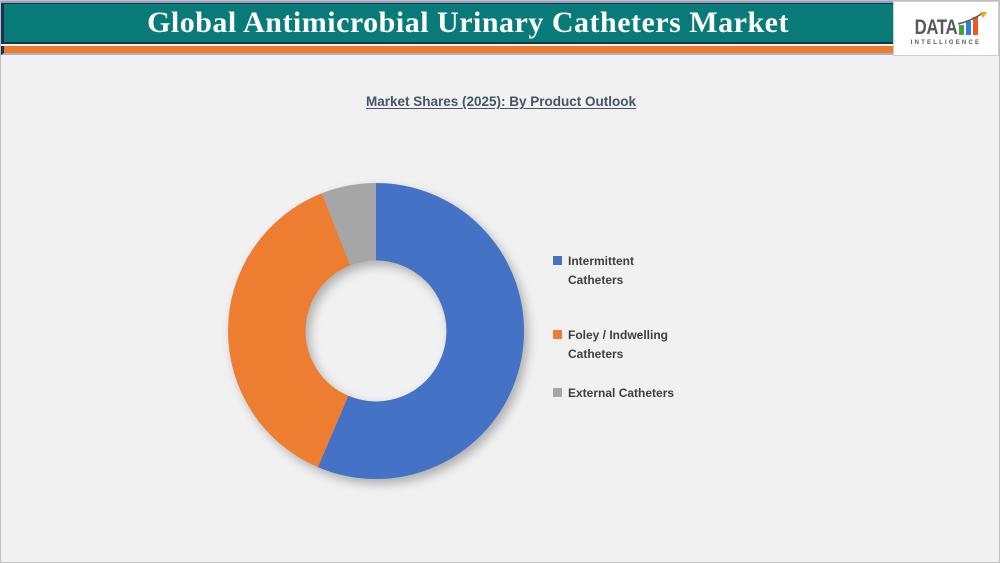 The width and height of the screenshot is (1000, 563). What do you see at coordinates (621, 393) in the screenshot?
I see `legend-label: External Catheters` at bounding box center [621, 393].